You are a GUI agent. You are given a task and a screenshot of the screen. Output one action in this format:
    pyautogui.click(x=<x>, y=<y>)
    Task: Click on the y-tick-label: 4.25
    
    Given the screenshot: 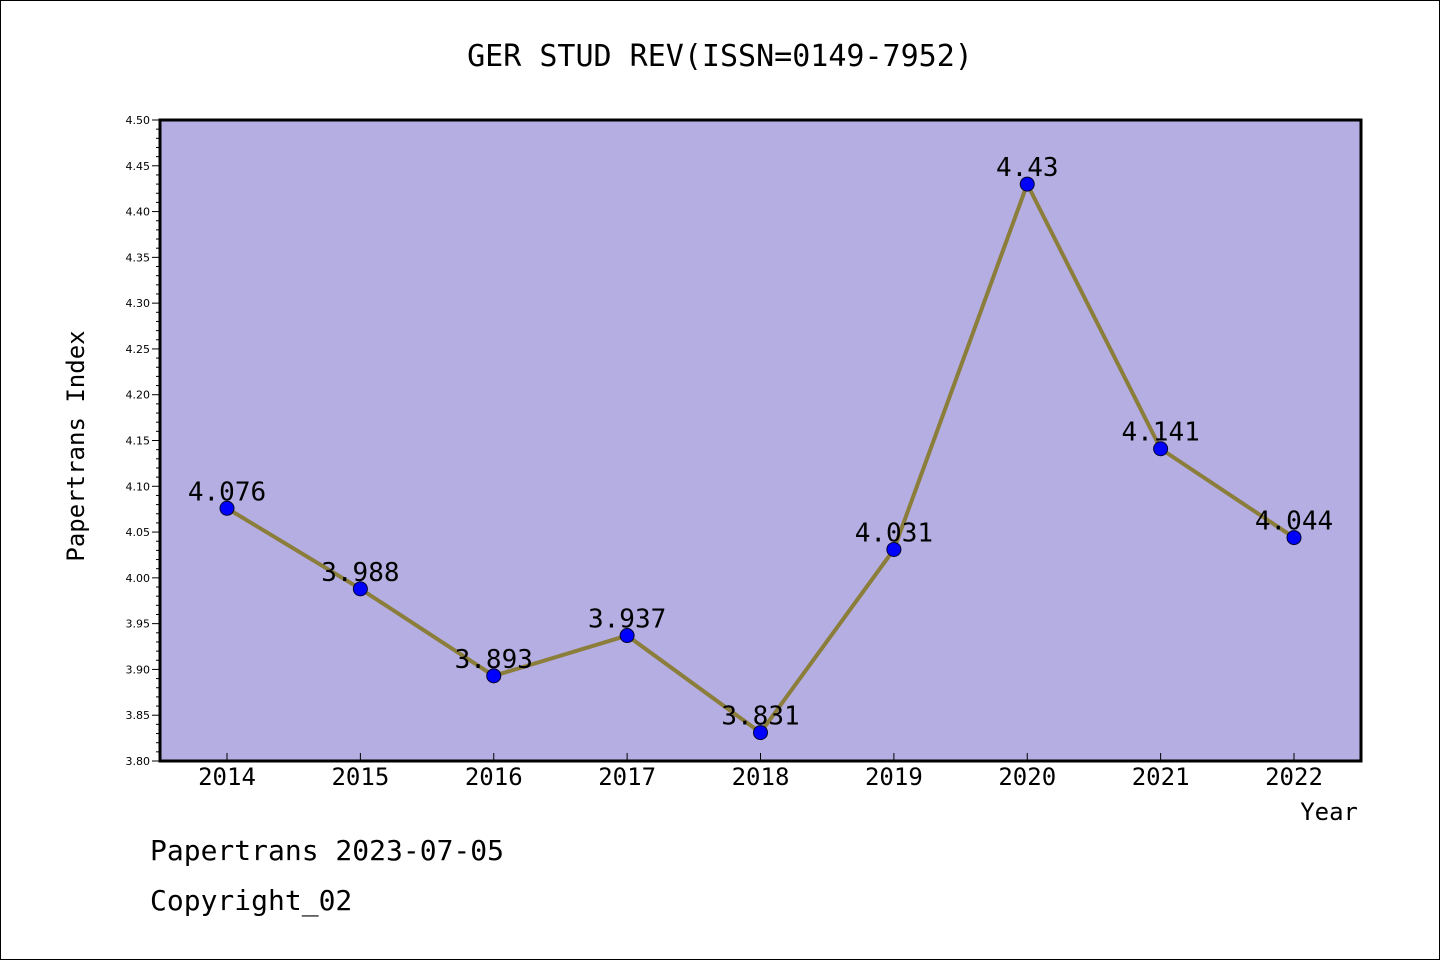 What is the action you would take?
    pyautogui.click(x=138, y=349)
    